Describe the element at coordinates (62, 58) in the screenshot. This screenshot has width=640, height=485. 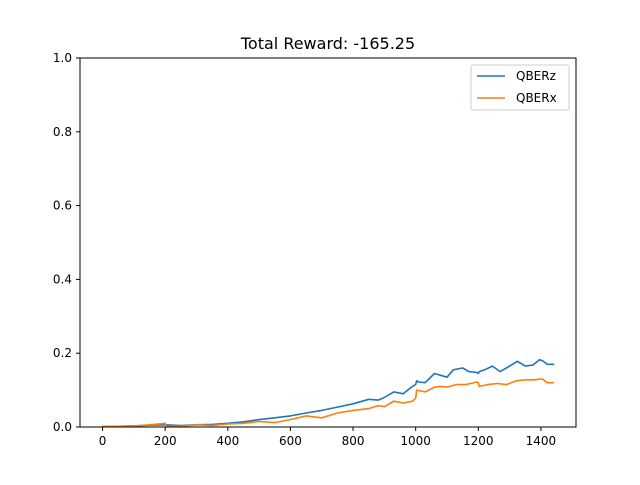
I see `y-tick-label: 1.0` at that location.